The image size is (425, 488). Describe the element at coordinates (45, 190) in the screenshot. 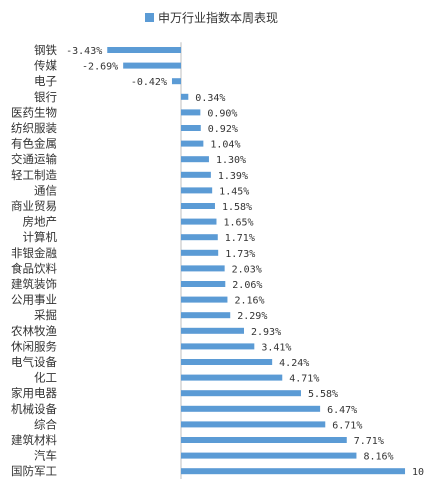

I see `category-label: 通信` at that location.